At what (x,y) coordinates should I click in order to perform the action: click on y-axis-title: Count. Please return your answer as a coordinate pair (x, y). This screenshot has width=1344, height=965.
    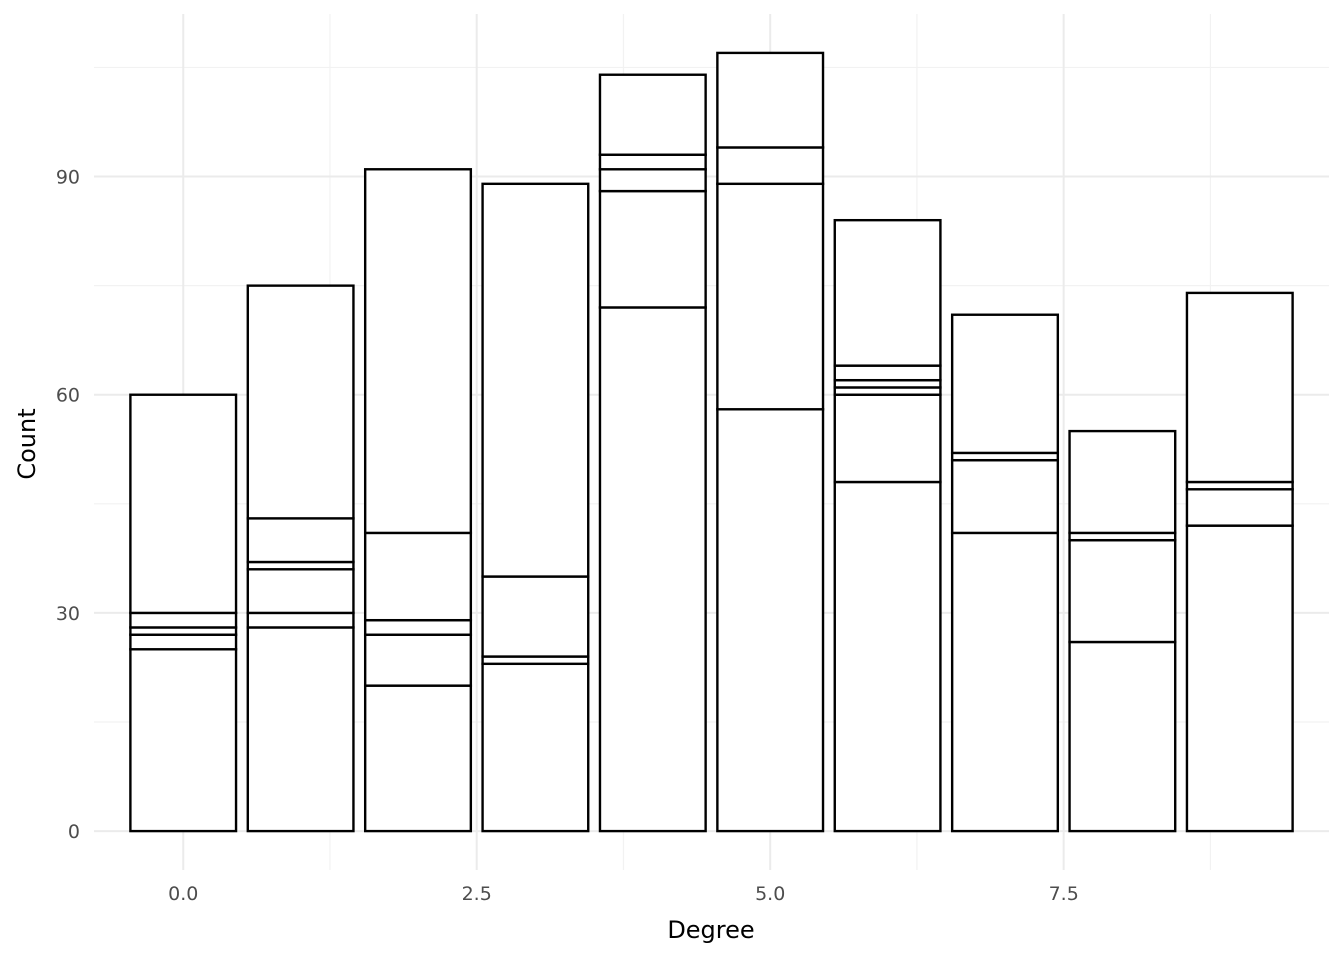
    Looking at the image, I should click on (27, 443).